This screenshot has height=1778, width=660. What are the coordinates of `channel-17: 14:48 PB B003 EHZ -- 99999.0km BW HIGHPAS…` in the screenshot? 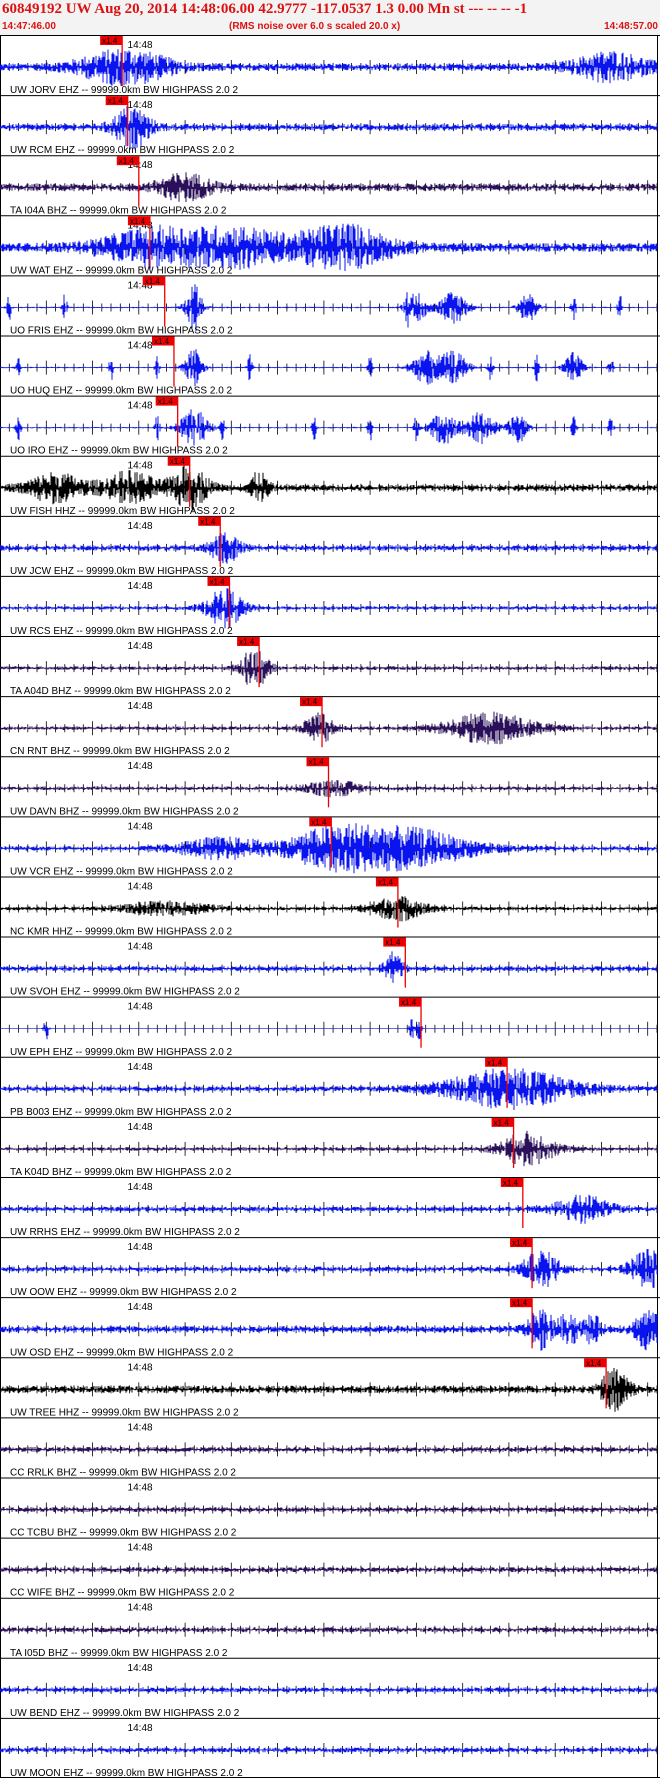 It's located at (330, 1087).